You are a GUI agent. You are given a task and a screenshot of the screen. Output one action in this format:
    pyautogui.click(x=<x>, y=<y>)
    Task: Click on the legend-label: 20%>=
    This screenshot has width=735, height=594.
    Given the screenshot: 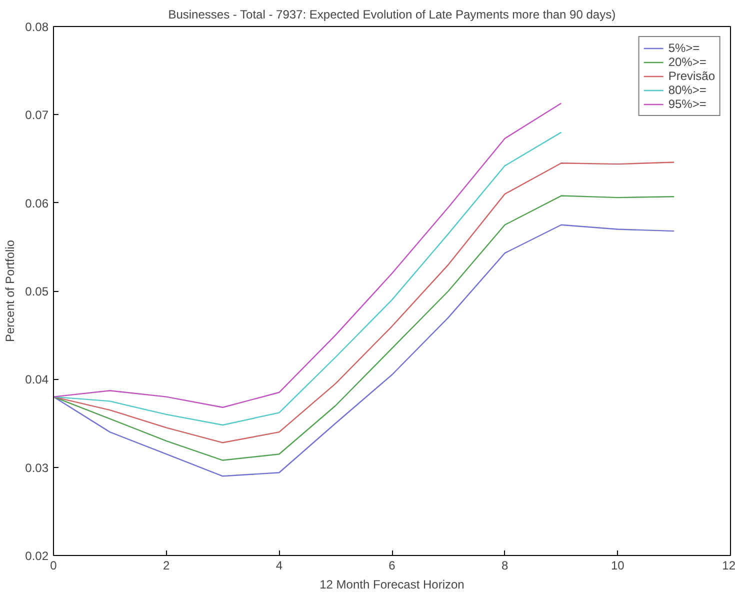 What is the action you would take?
    pyautogui.click(x=687, y=62)
    